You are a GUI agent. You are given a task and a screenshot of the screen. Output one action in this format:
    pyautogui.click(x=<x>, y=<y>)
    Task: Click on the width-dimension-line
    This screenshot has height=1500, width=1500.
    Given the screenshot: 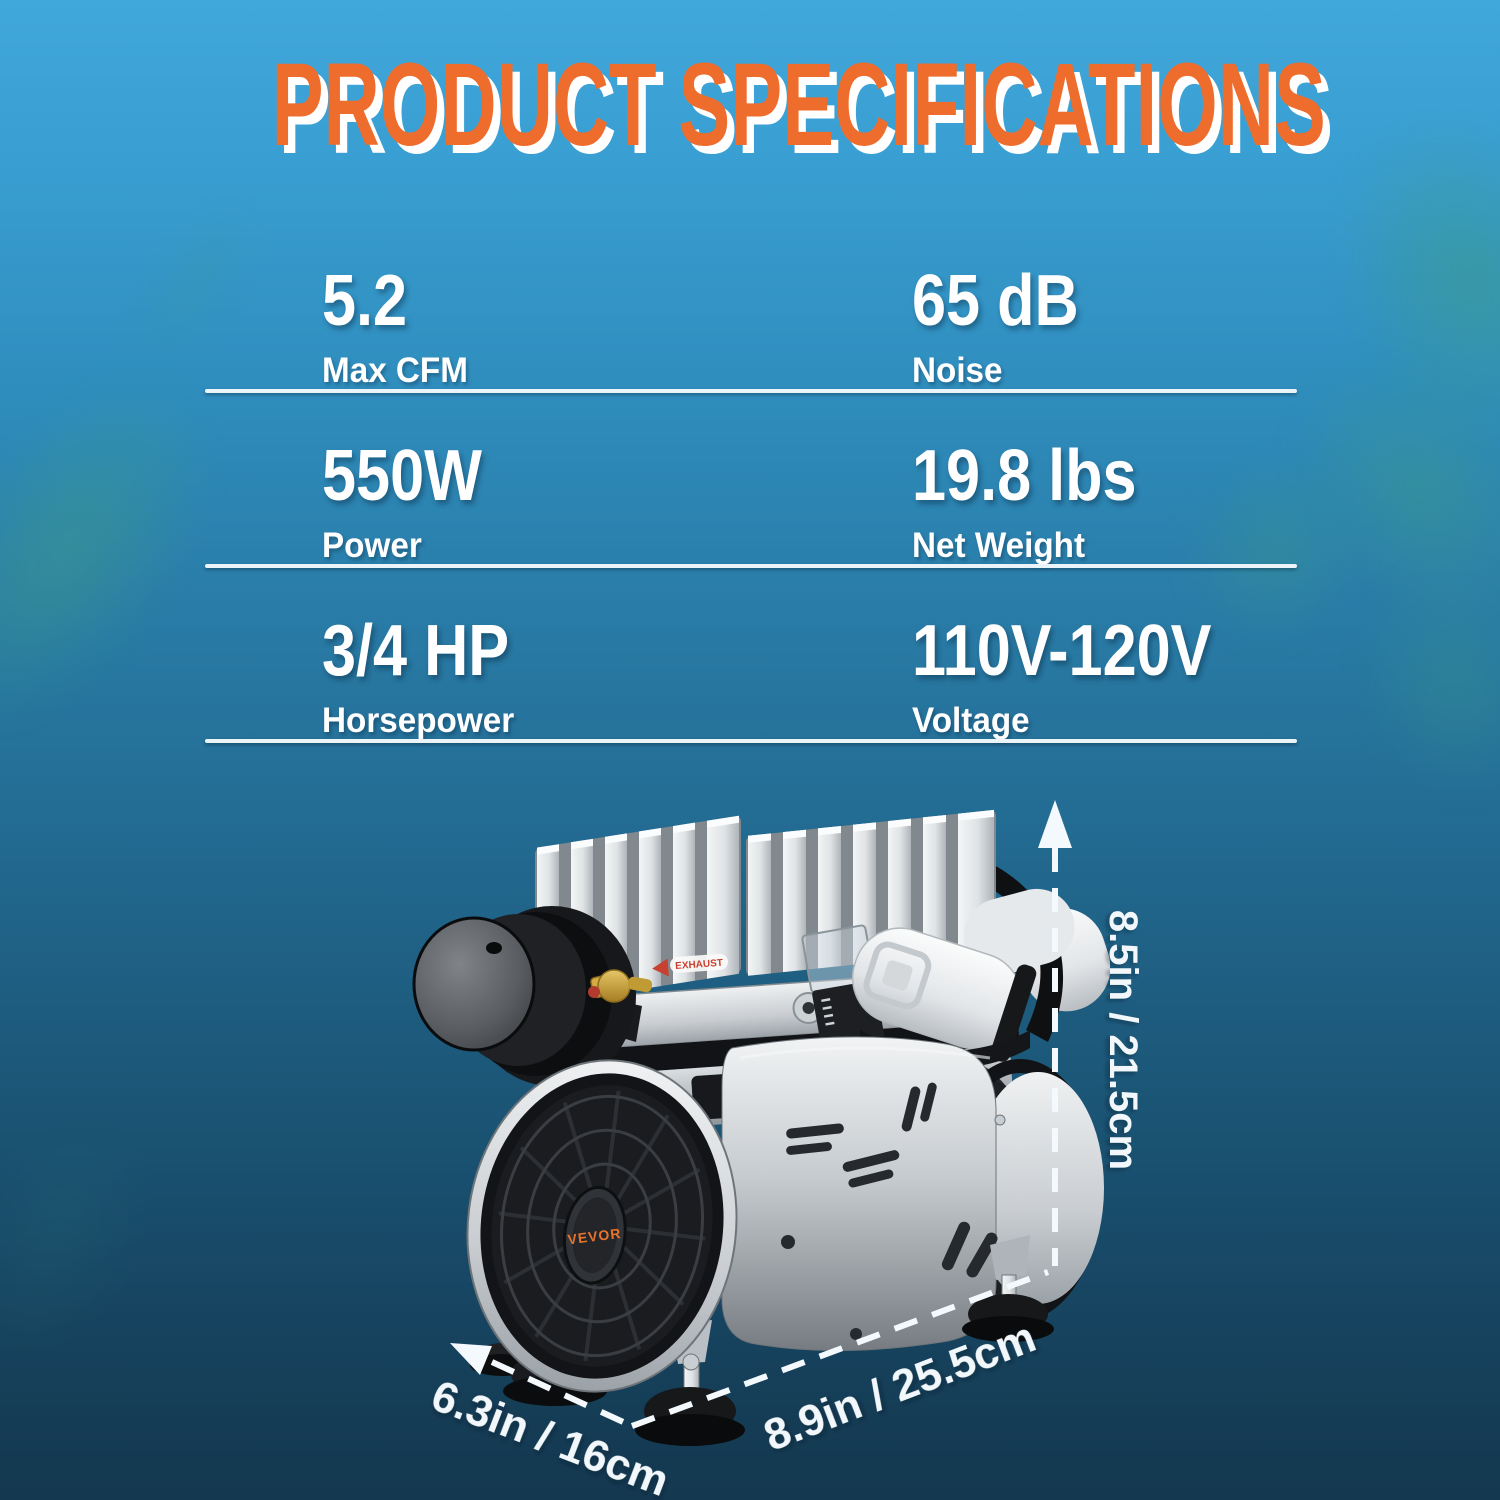 What is the action you would take?
    pyautogui.click(x=562, y=1394)
    